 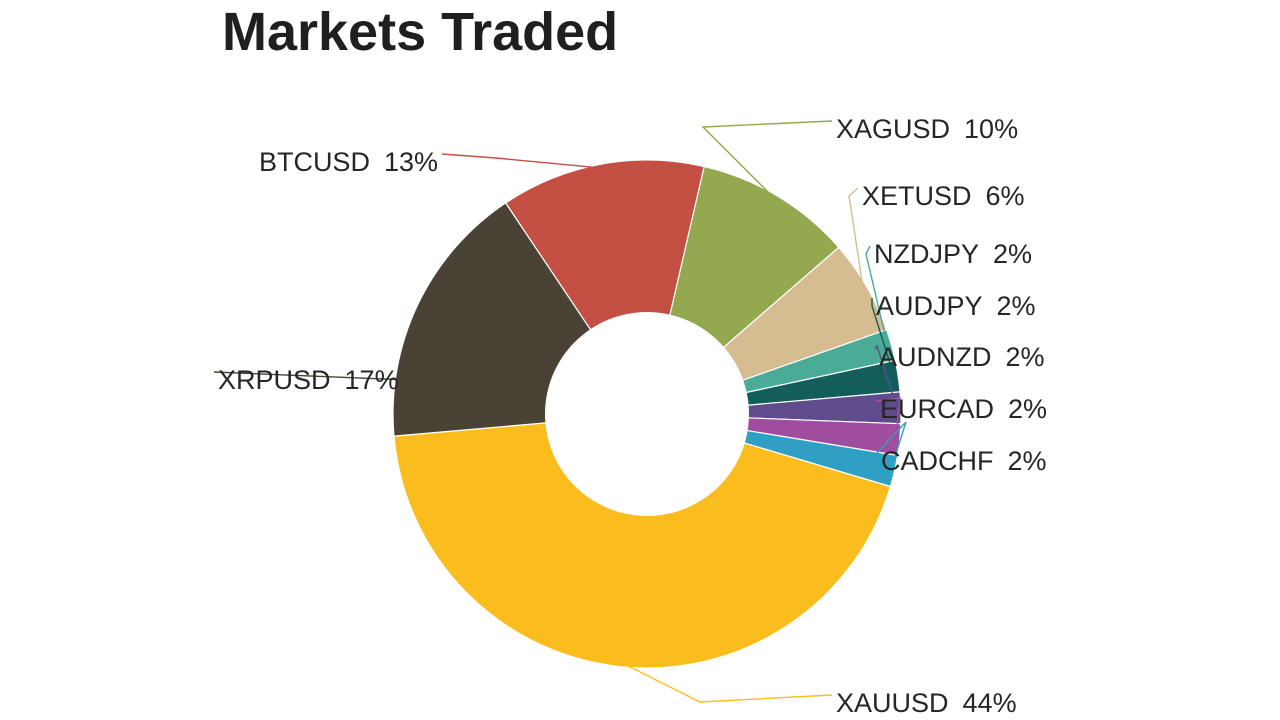 I want to click on slice-label-cadchf: CADCHF 2%, so click(x=964, y=461).